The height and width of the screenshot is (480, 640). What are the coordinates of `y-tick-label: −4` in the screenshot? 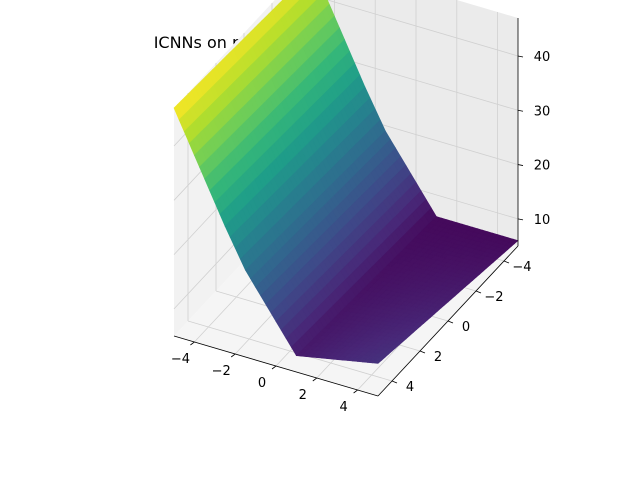 It's located at (521, 267).